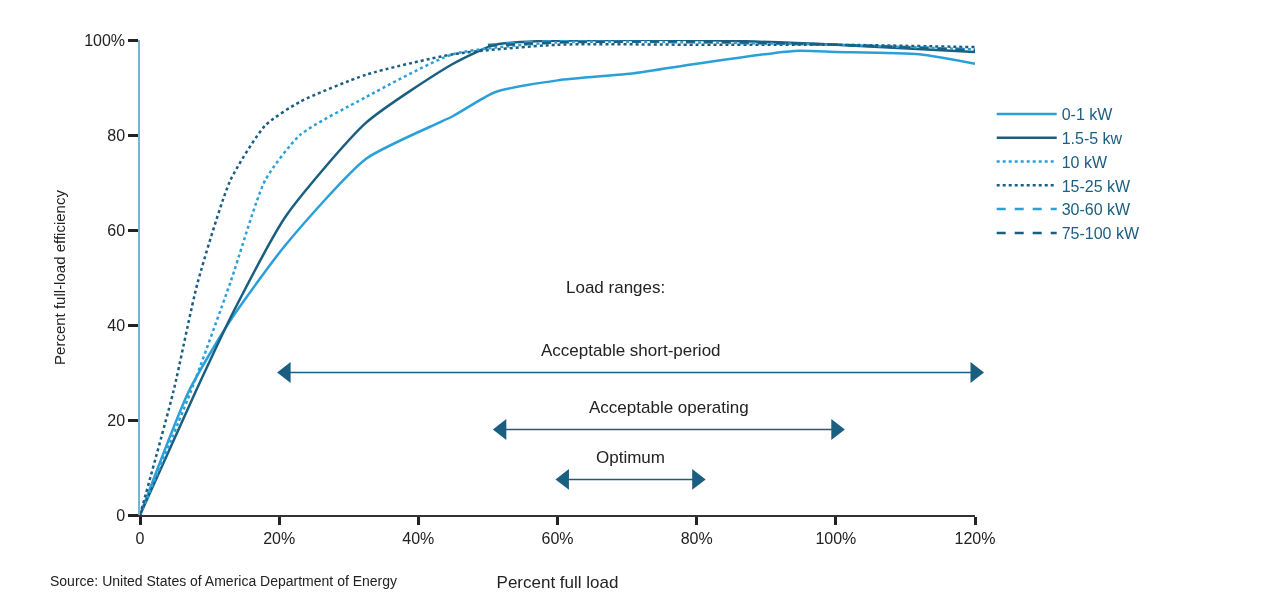 This screenshot has height=601, width=1285. Describe the element at coordinates (1092, 138) in the screenshot. I see `legend-label: 1.5-5 kw` at that location.